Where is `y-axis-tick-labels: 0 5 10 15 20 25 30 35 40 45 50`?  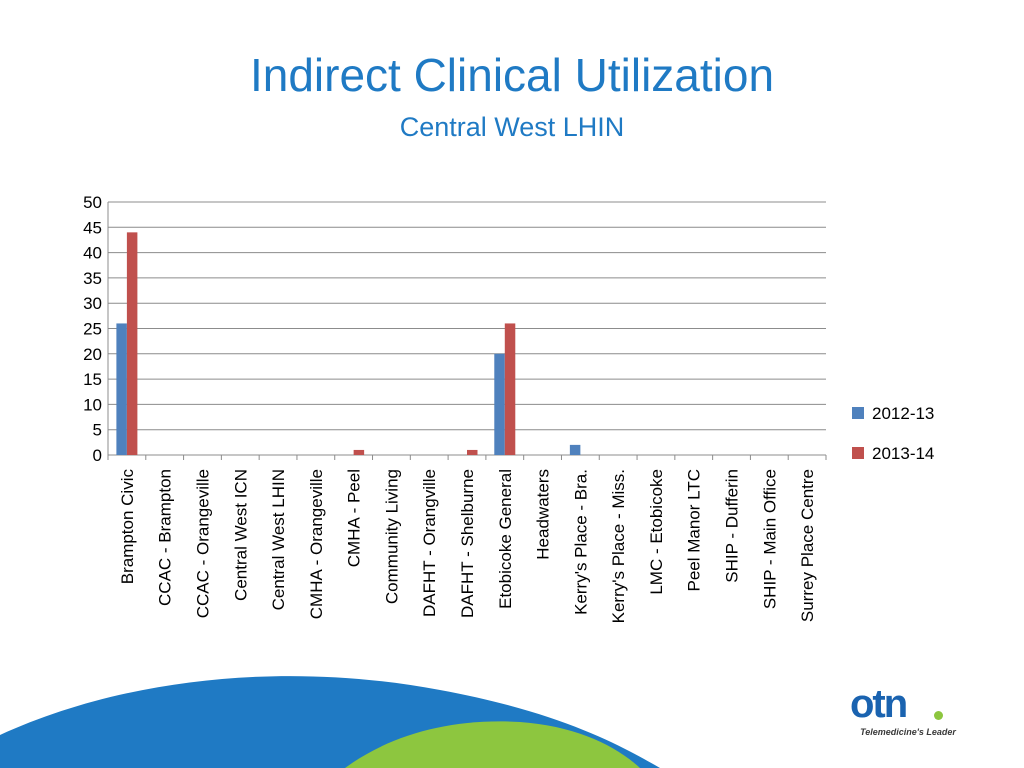 y-axis-tick-labels: 0 5 10 15 20 25 30 35 40 45 50 is located at coordinates (92, 329).